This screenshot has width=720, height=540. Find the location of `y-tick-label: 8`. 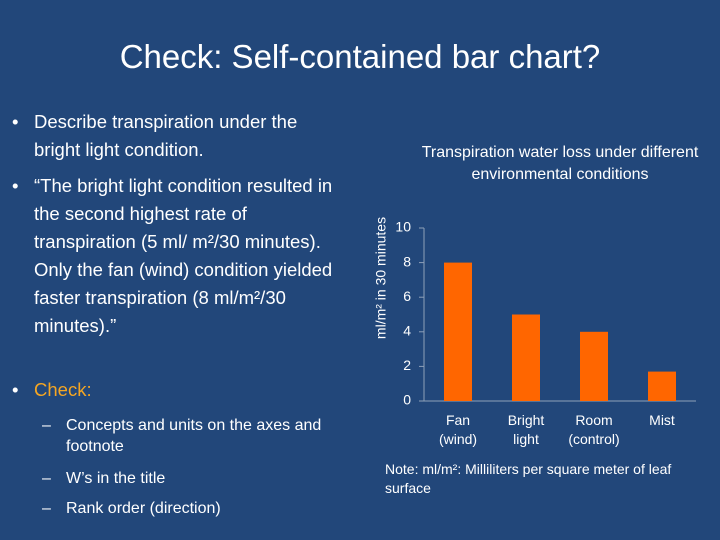

y-tick-label: 8 is located at coordinates (407, 261).